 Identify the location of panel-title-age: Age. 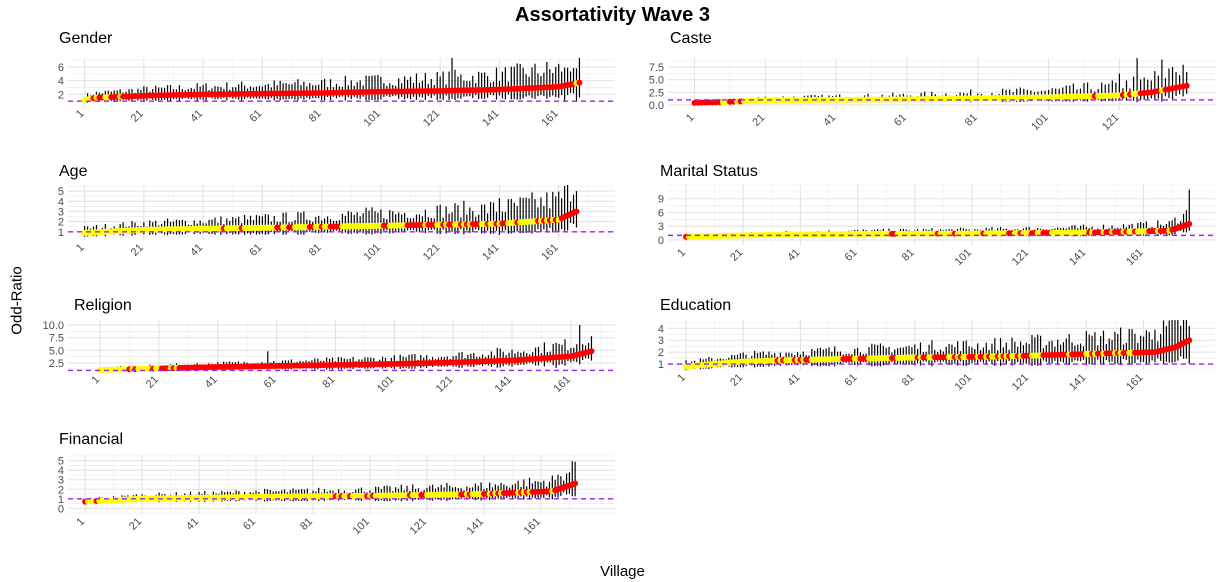
(73, 171).